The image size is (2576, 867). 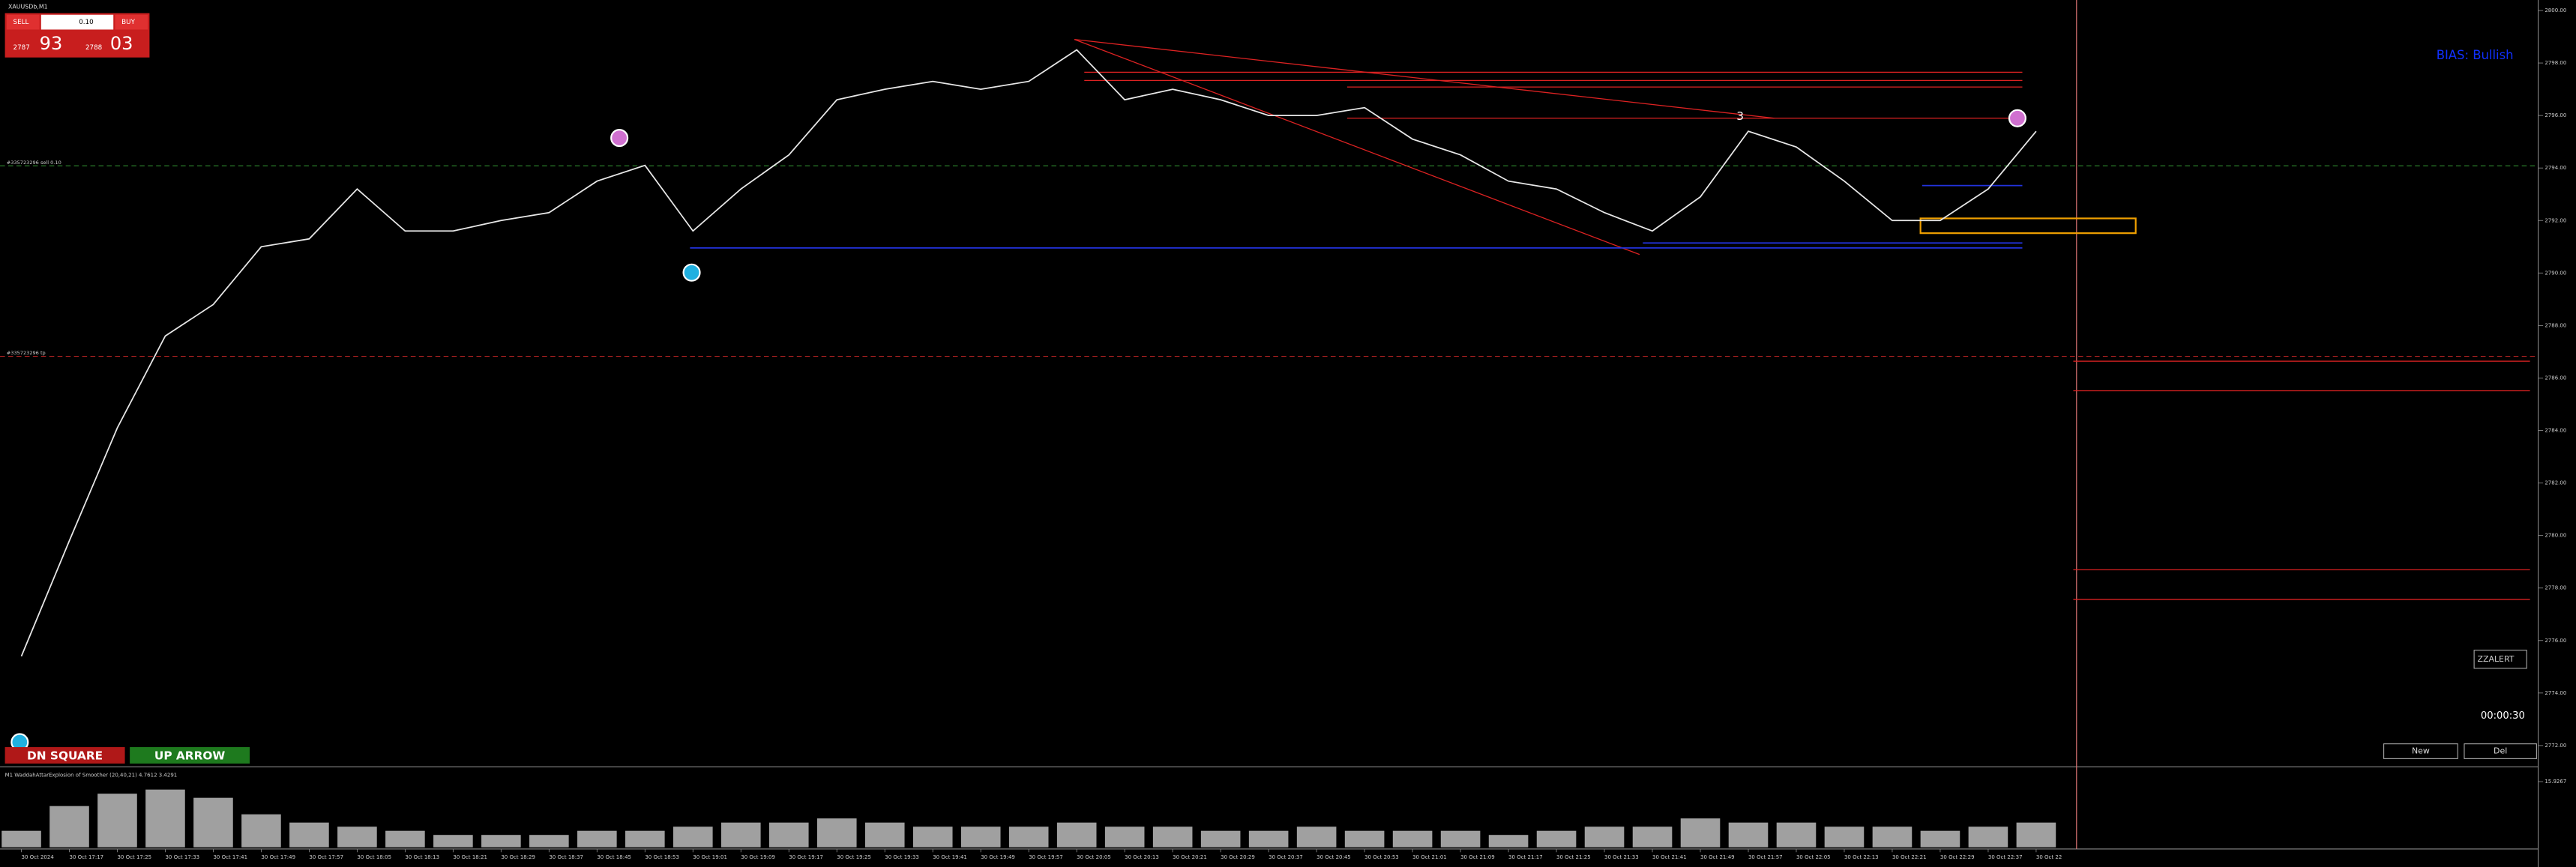 What do you see at coordinates (134, 857) in the screenshot?
I see `x-tick-label: 30 Oct 17:25` at bounding box center [134, 857].